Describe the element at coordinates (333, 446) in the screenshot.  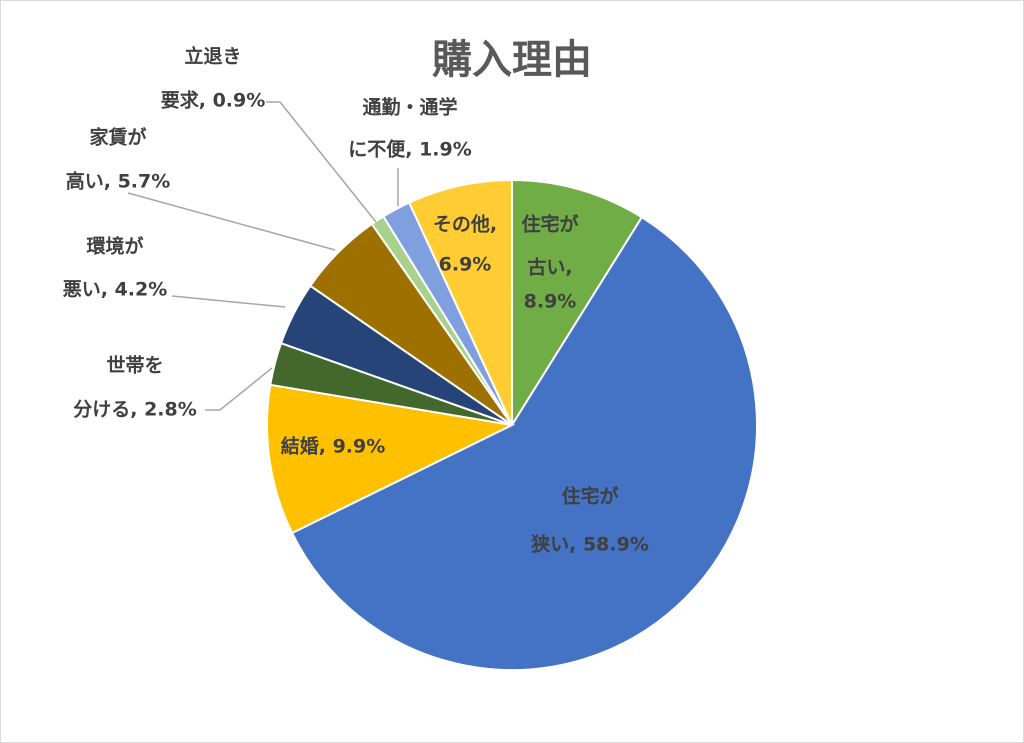
I see `data-label: 結婚, 9.9%` at that location.